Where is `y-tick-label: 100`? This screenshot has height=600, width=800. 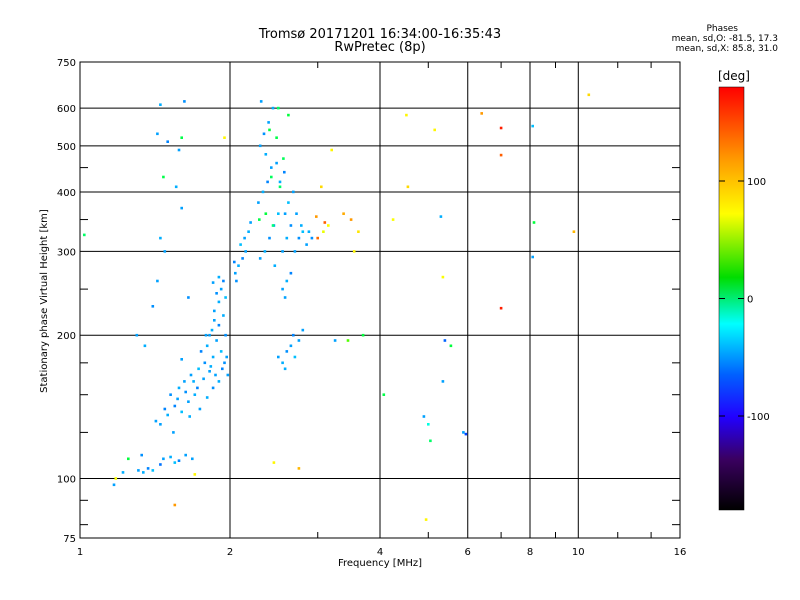
y-tick-label: 100 is located at coordinates (66, 480).